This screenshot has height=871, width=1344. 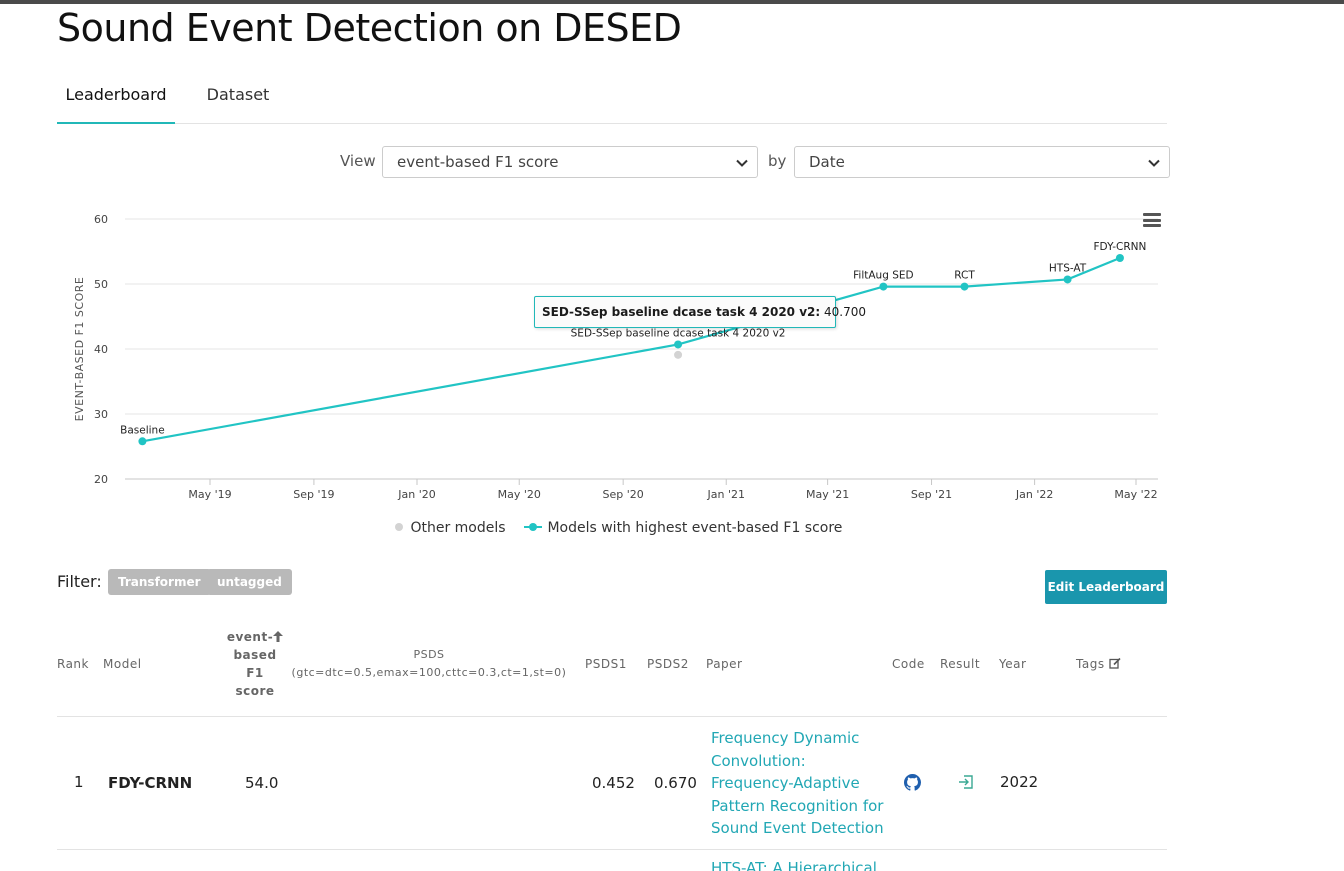 What do you see at coordinates (668, 664) in the screenshot?
I see `header-psds2: PSDS2` at bounding box center [668, 664].